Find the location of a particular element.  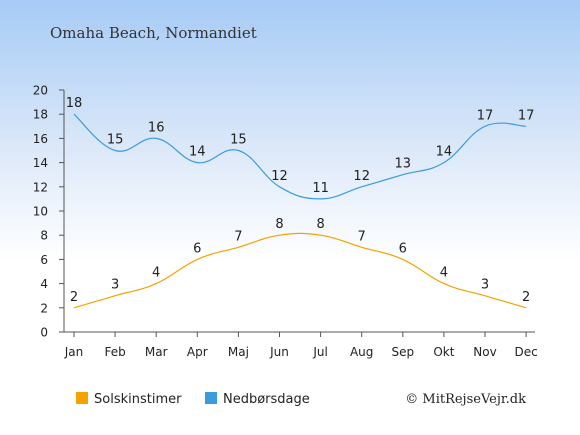

legend-item-sunshine: Solskinstimer is located at coordinates (129, 399).